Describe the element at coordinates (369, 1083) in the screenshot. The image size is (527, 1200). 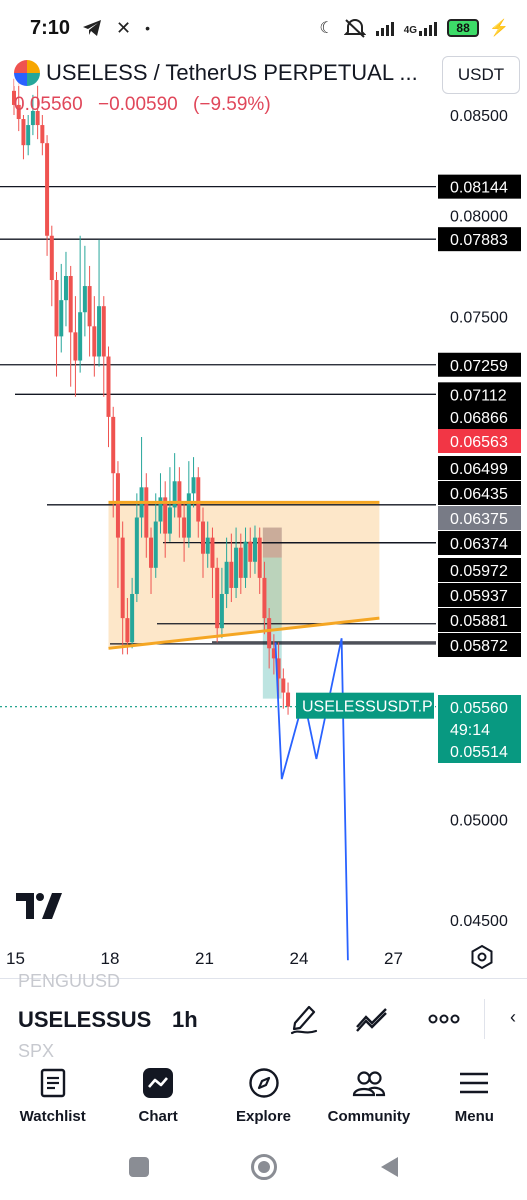
I see `community-icon` at that location.